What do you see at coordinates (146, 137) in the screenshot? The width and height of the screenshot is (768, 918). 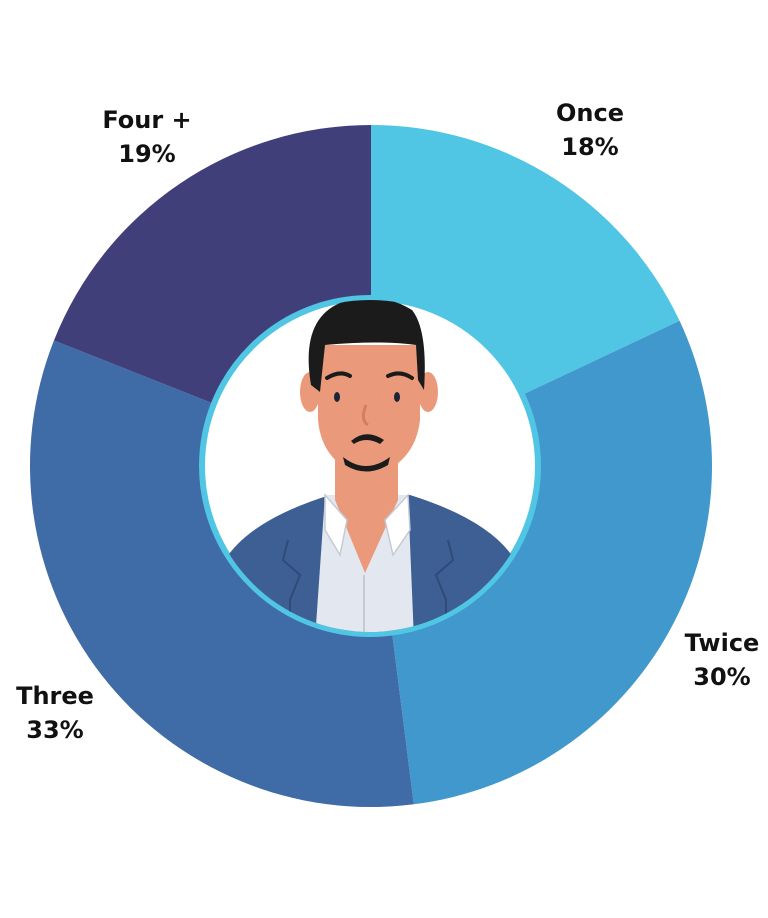 I see `label-four-plus: Four + 19%` at bounding box center [146, 137].